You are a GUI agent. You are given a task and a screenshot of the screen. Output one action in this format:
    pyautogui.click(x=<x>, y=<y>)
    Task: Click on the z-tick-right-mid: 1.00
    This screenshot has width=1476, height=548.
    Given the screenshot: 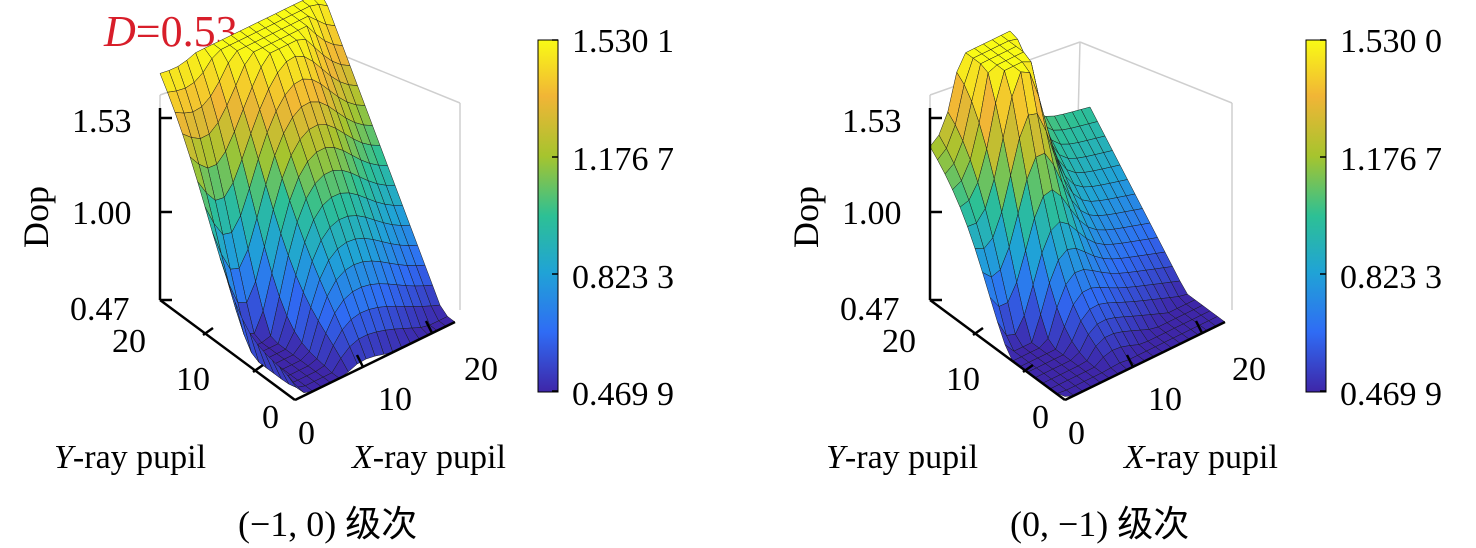 What is the action you would take?
    pyautogui.click(x=872, y=213)
    